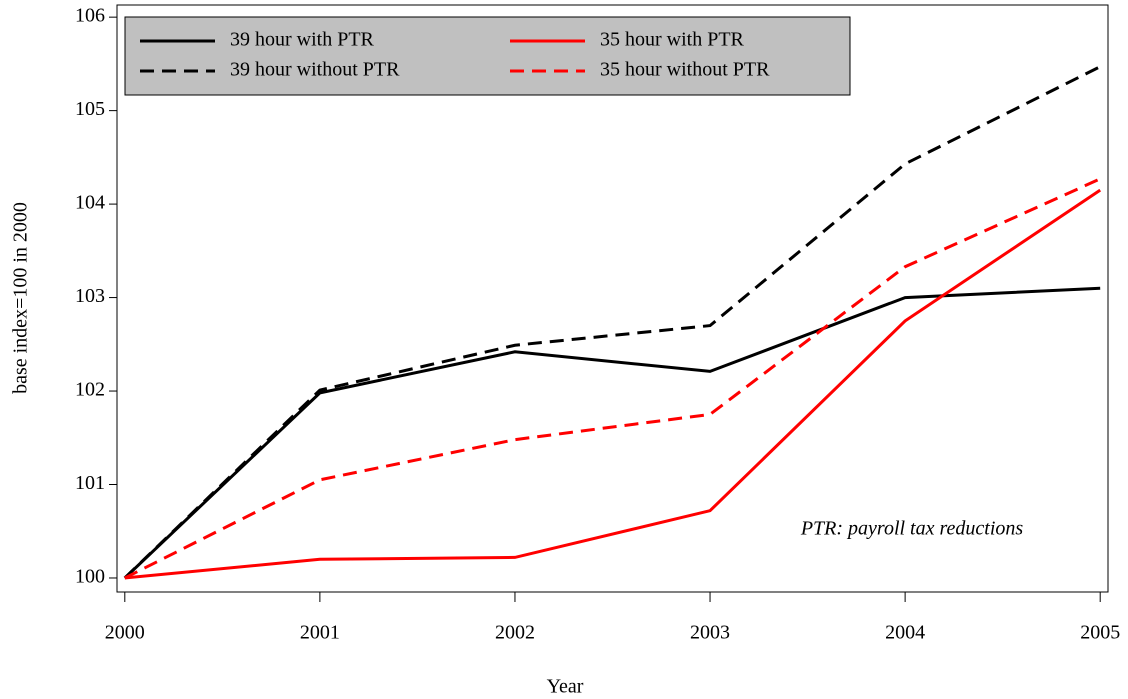 The height and width of the screenshot is (699, 1128). Describe the element at coordinates (302, 40) in the screenshot. I see `legend-label: 39 hour with PTR` at that location.